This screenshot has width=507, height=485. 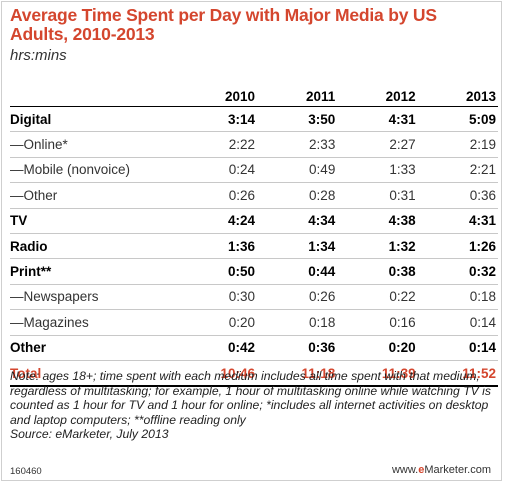 What do you see at coordinates (297, 221) in the screenshot?
I see `value-cell: 4:34` at bounding box center [297, 221].